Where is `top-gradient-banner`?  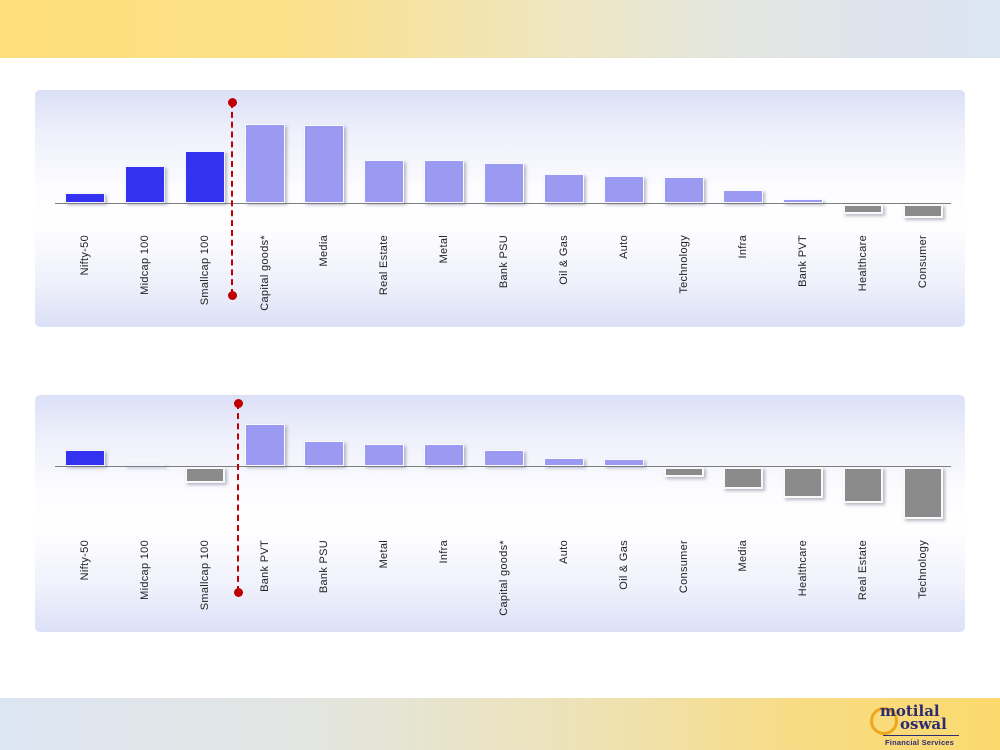 top-gradient-banner is located at coordinates (500, 29).